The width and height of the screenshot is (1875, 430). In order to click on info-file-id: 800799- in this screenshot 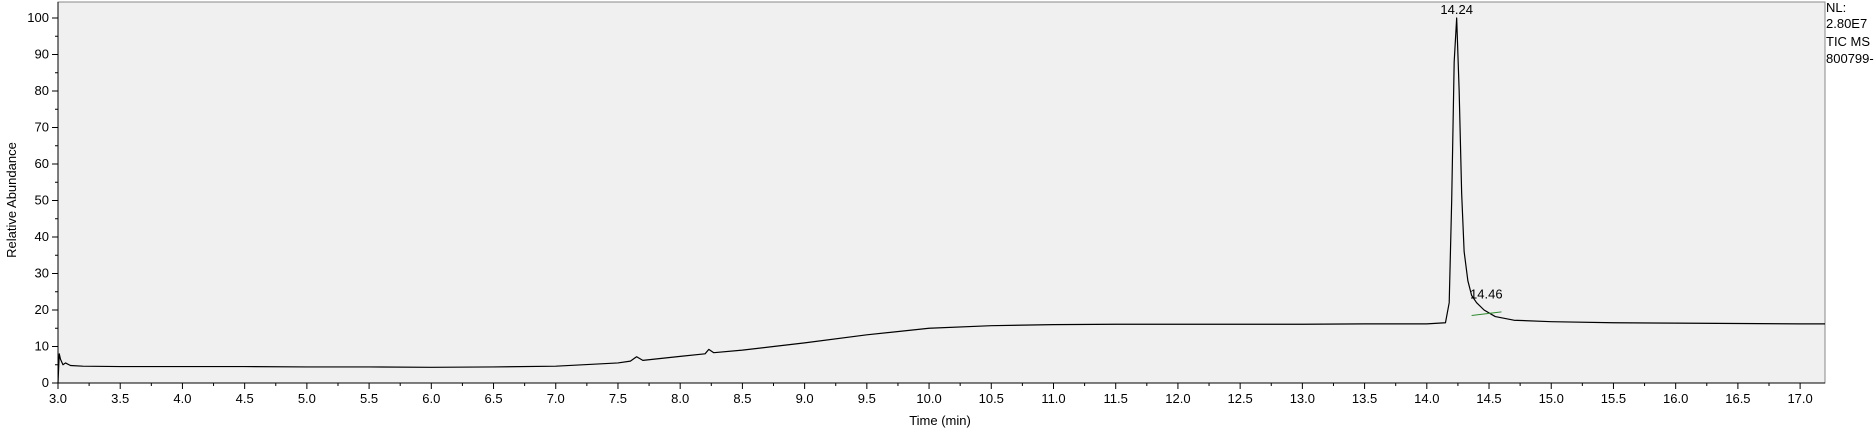, I will do `click(1850, 58)`.